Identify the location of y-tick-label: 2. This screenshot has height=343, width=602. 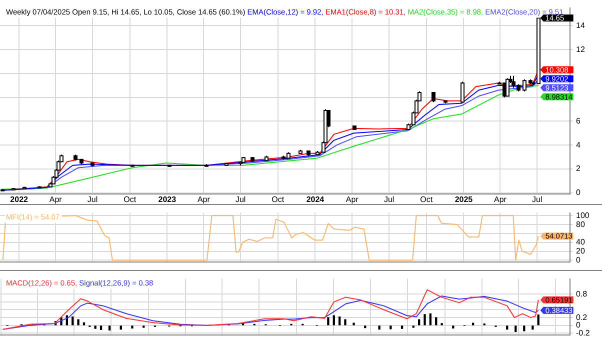
(578, 169).